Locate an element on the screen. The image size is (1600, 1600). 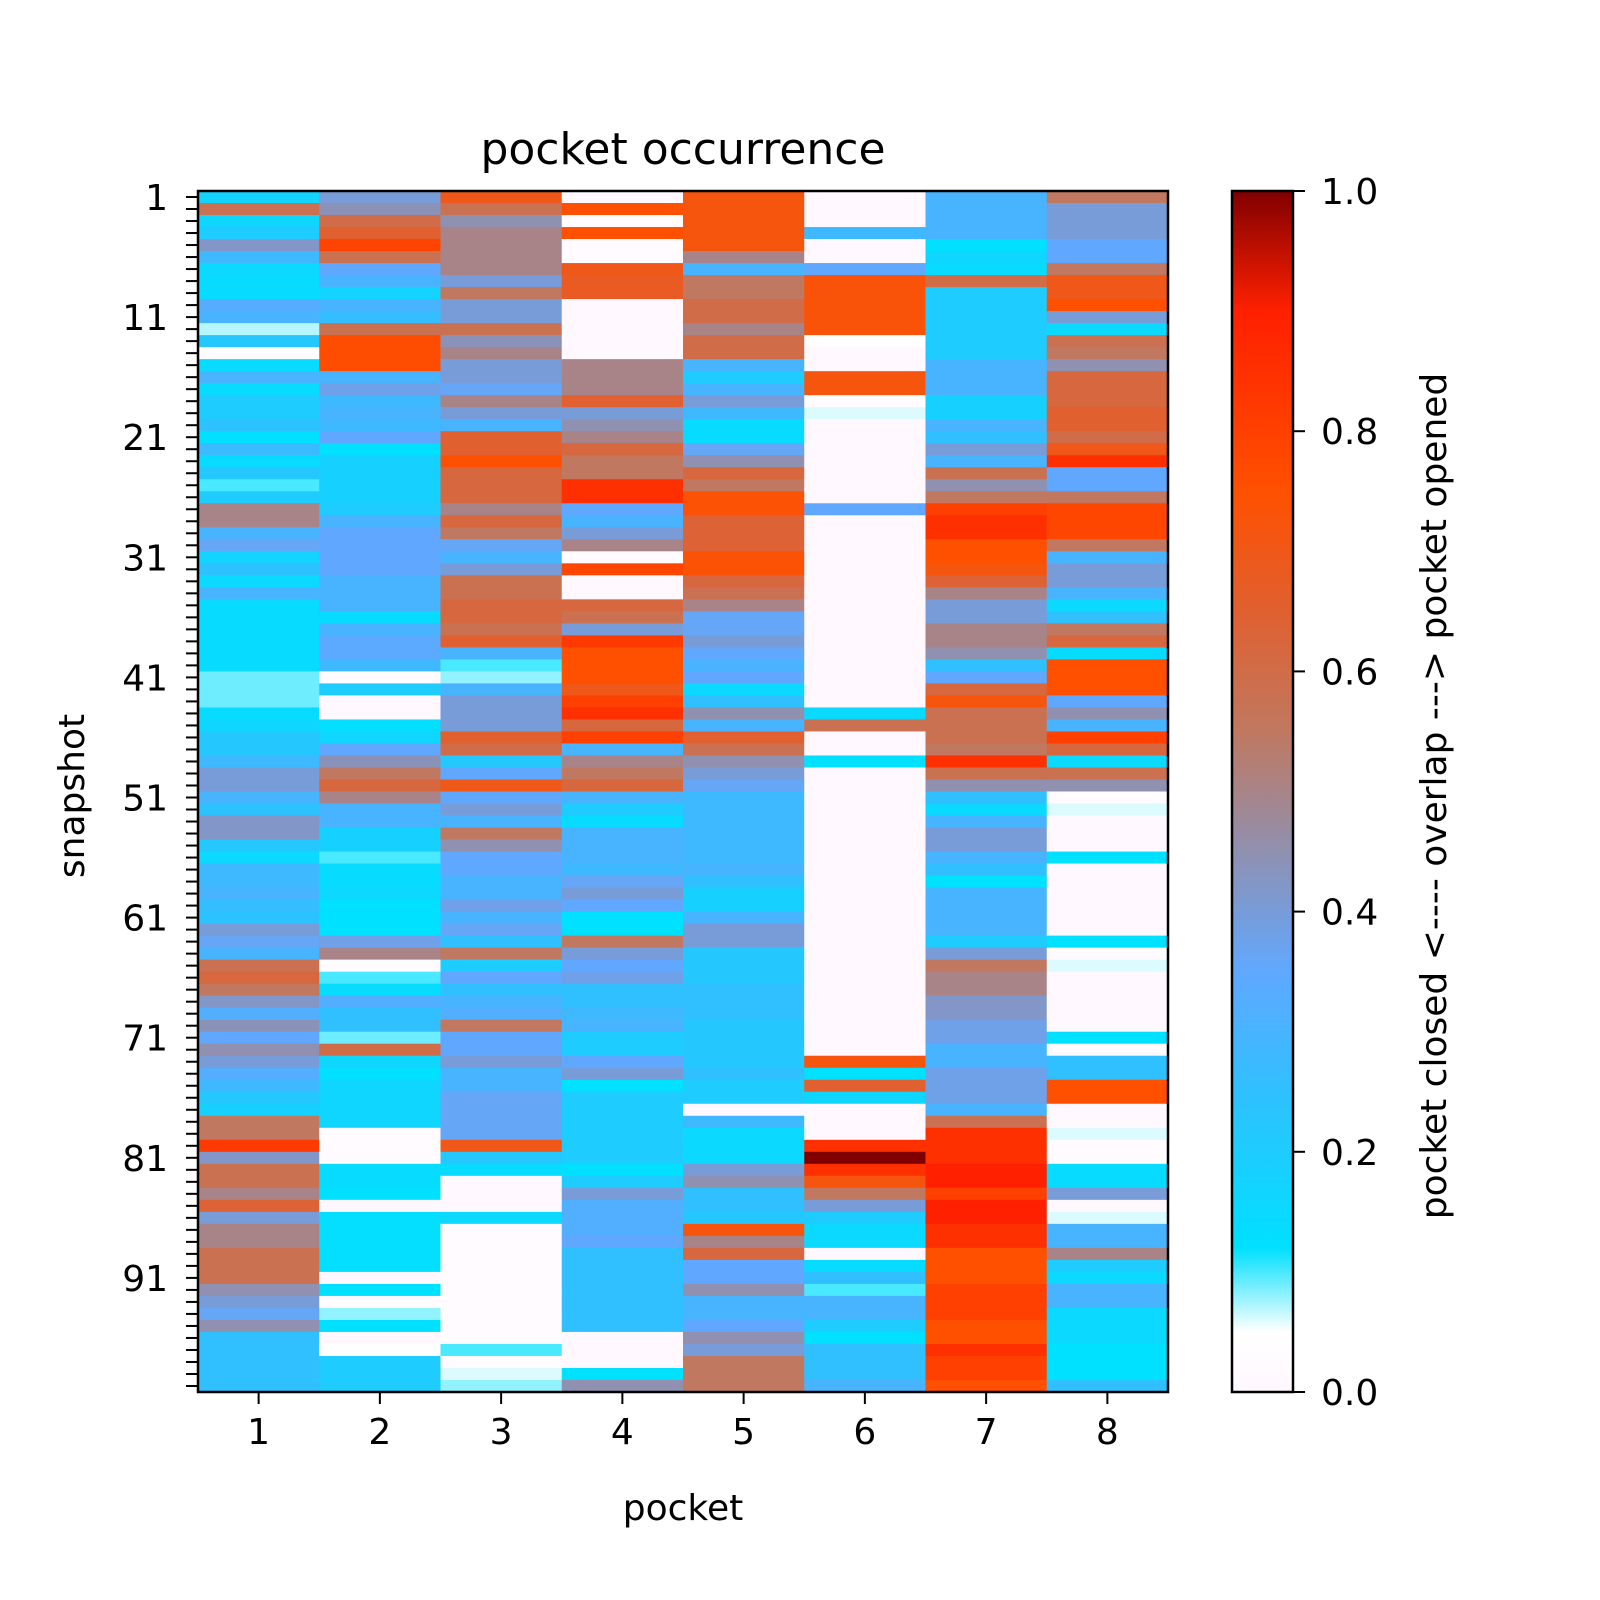
y-axis-label: snapshot is located at coordinates (72, 796).